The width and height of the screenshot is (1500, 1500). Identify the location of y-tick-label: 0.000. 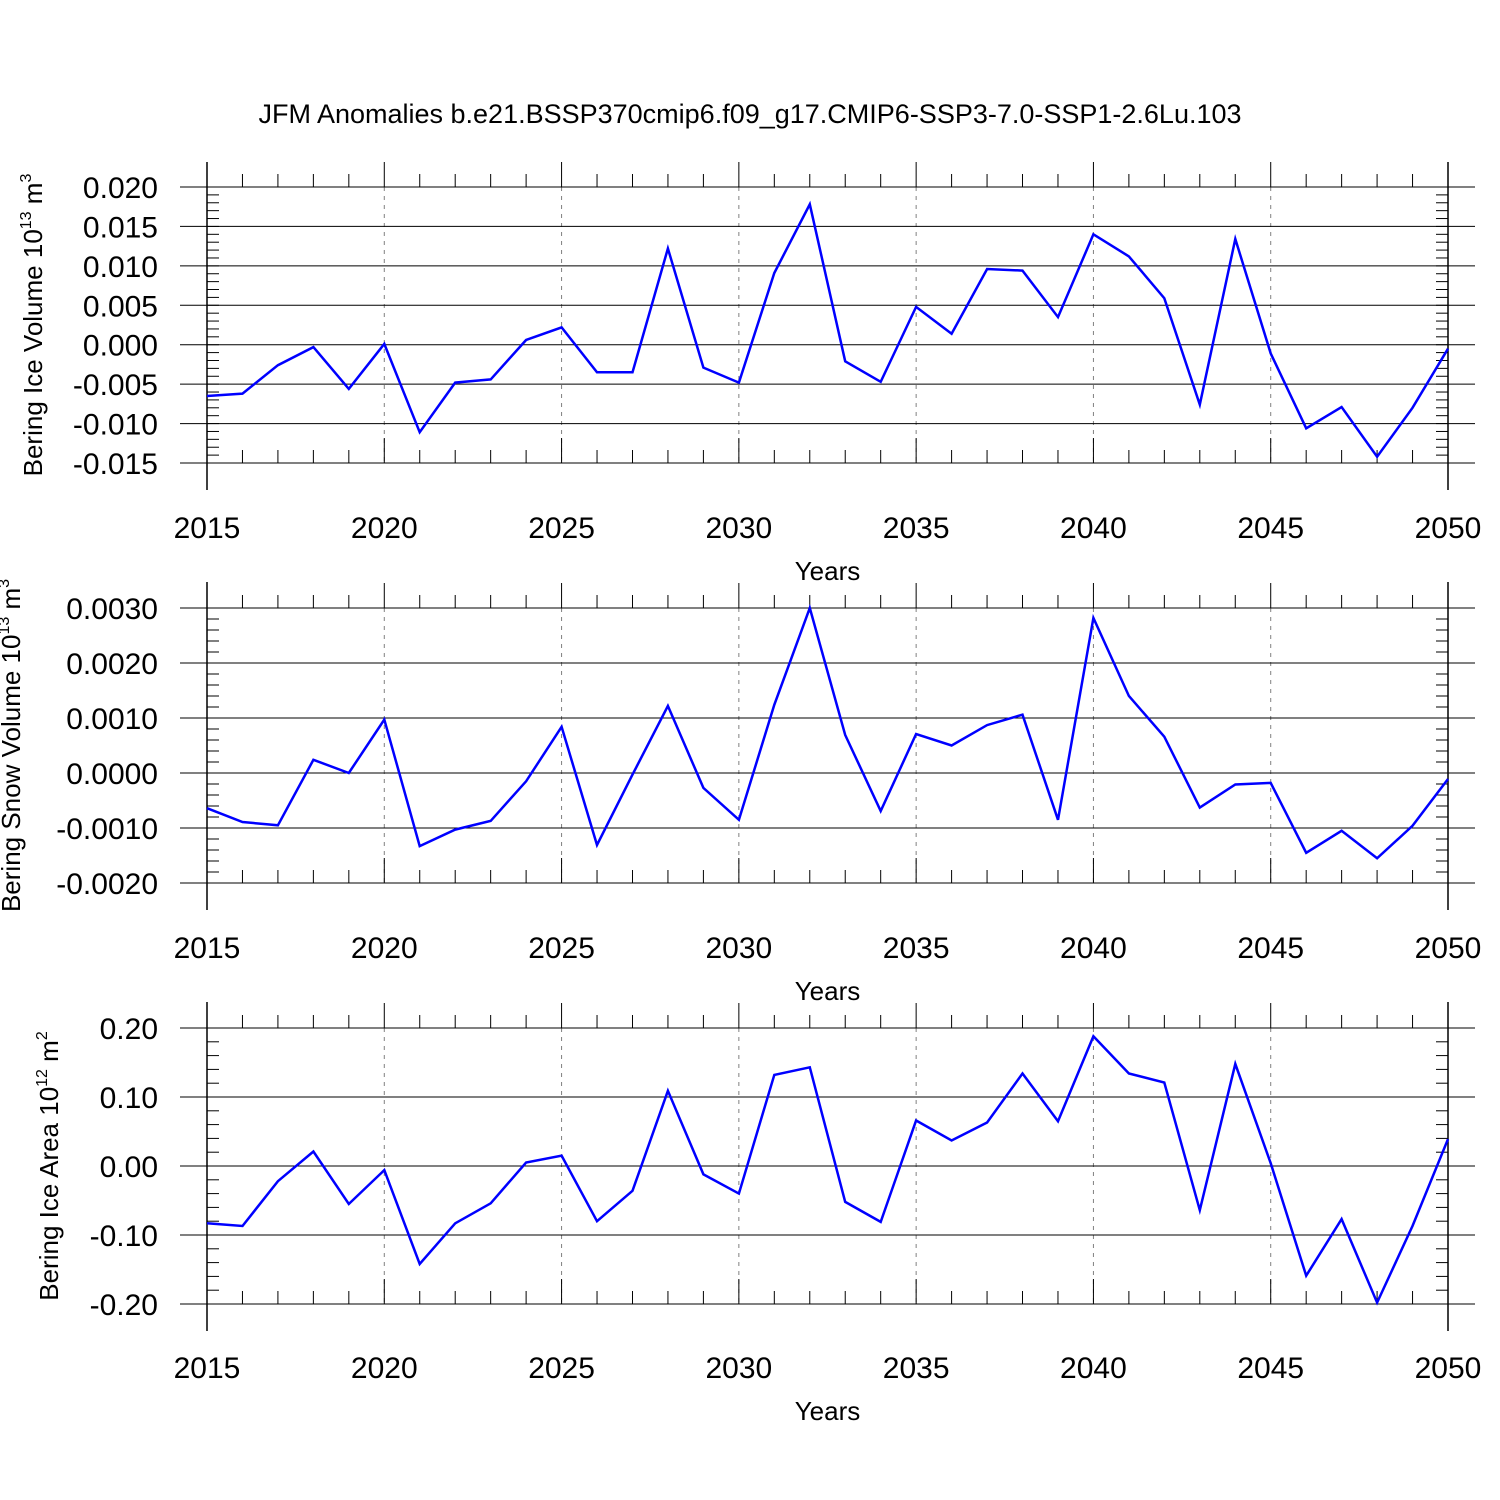
(120, 346).